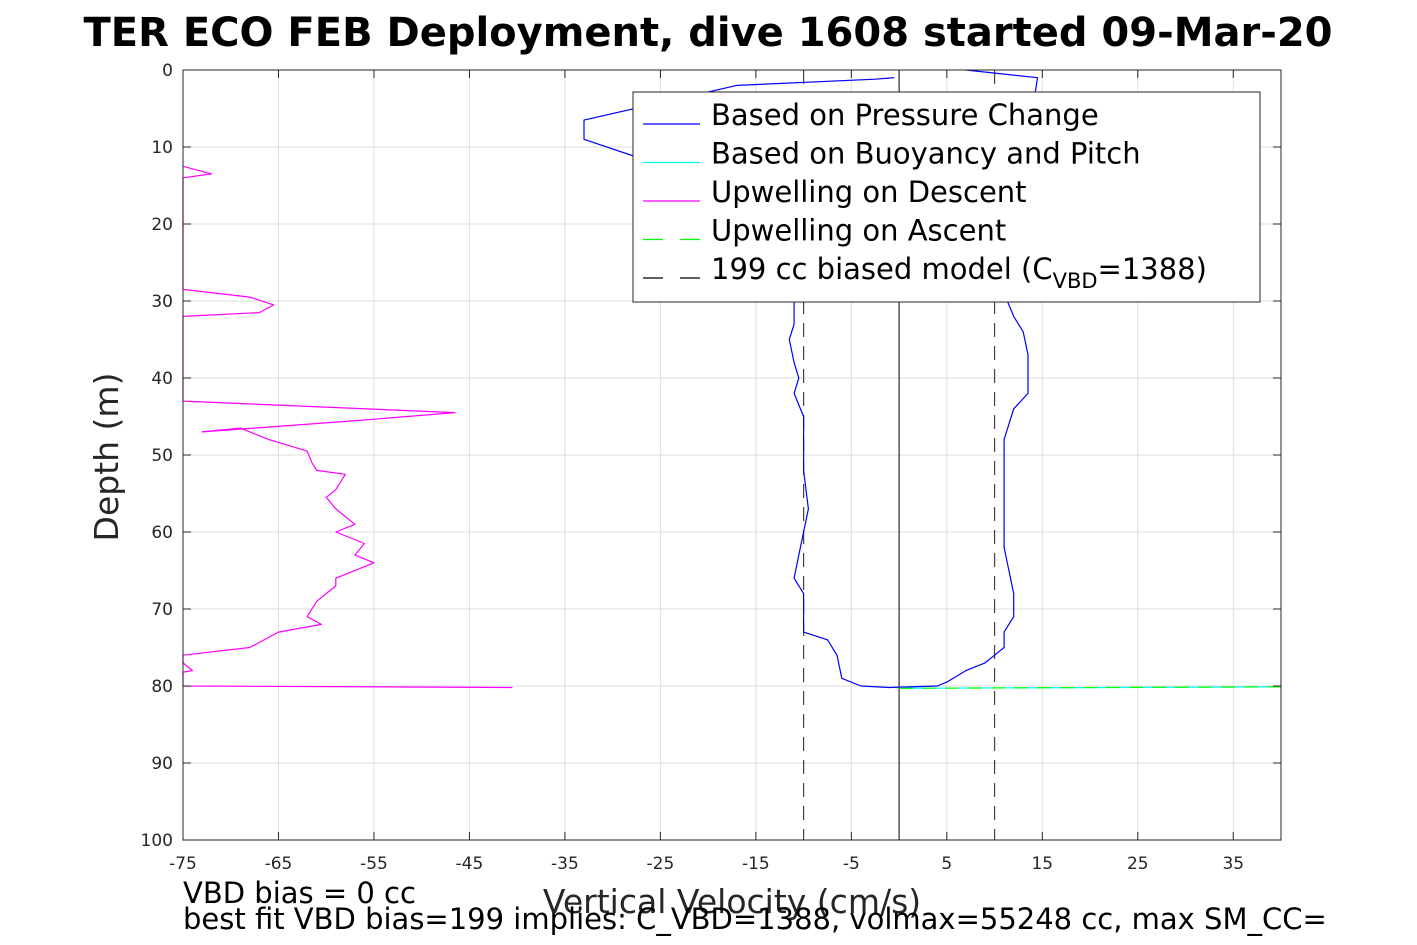  What do you see at coordinates (959, 272) in the screenshot?
I see `legend-entry-label: 199 cc biased model (CVBD=1388)` at bounding box center [959, 272].